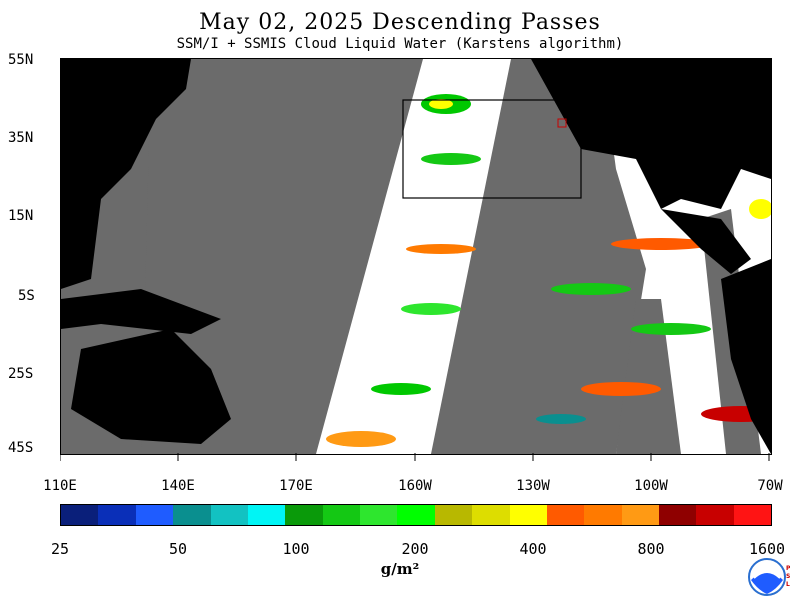 This screenshot has width=800, height=600. What do you see at coordinates (651, 549) in the screenshot?
I see `colorbar-label-800: 800` at bounding box center [651, 549].